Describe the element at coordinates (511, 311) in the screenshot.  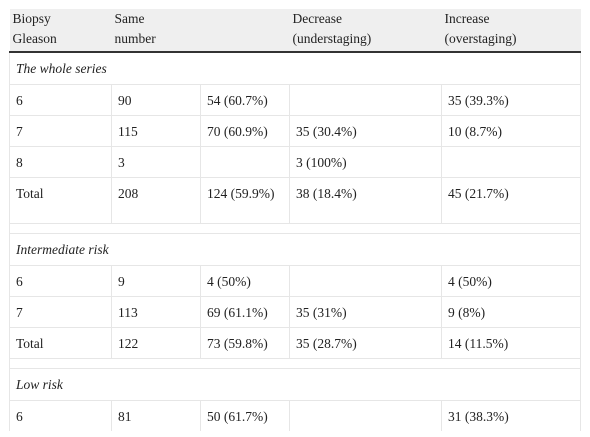
I see `cell: 9 (8%)` at that location.